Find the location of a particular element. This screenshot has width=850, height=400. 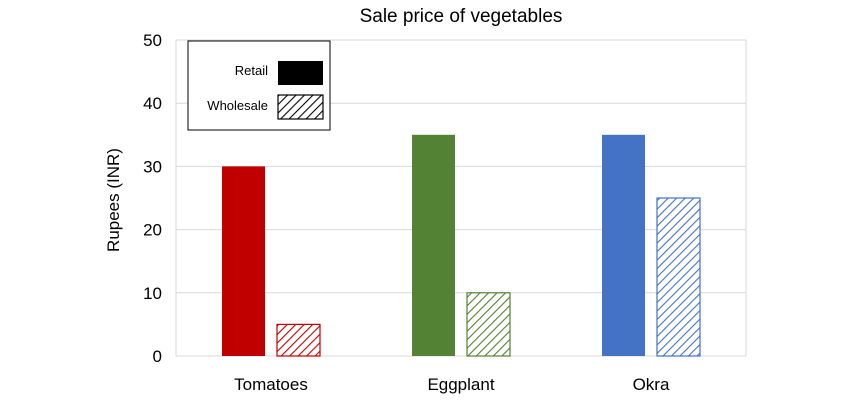

bar-retail-okra is located at coordinates (623, 245).